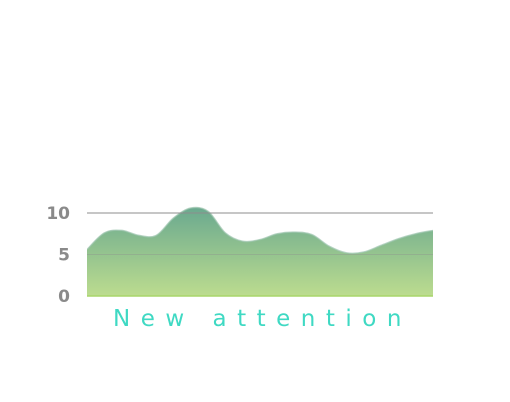  I want to click on y-tick-label: 5, so click(64, 256).